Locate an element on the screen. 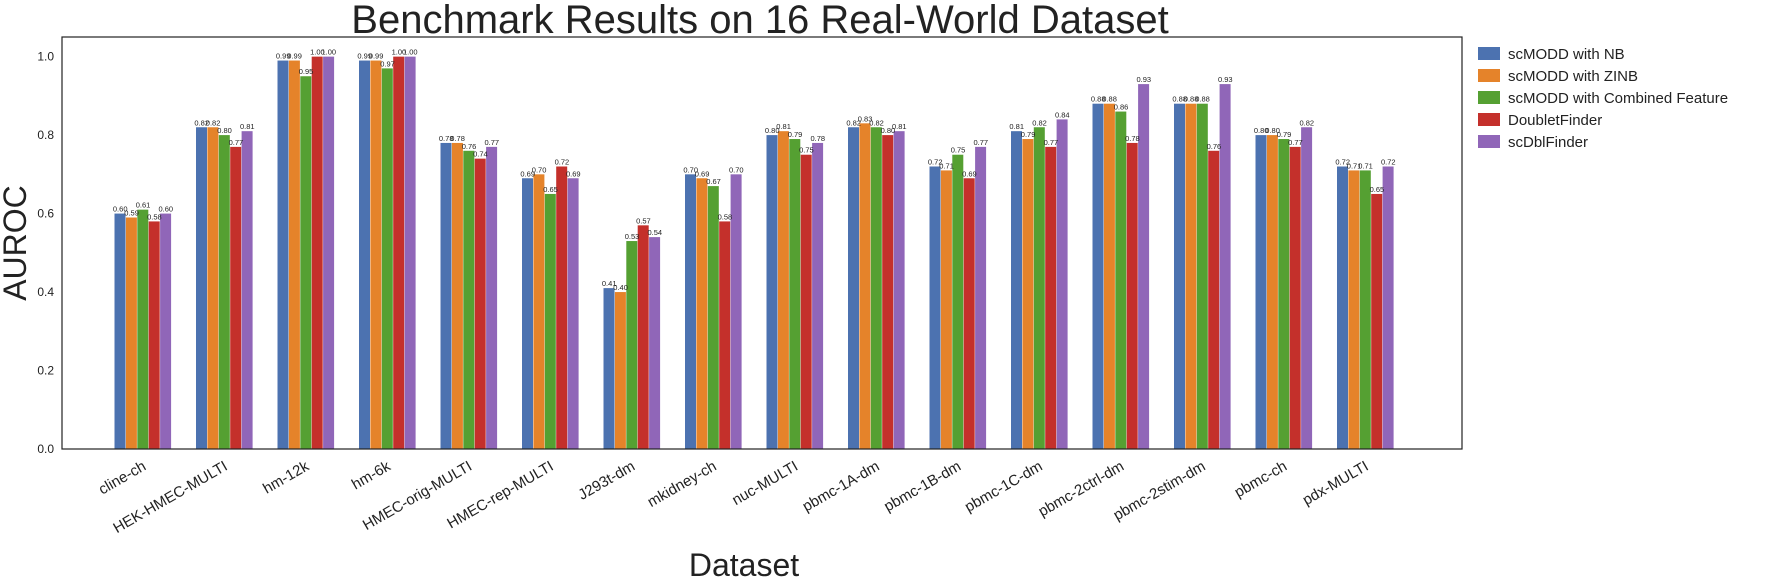  legend-label: scDblFinder is located at coordinates (1548, 142).